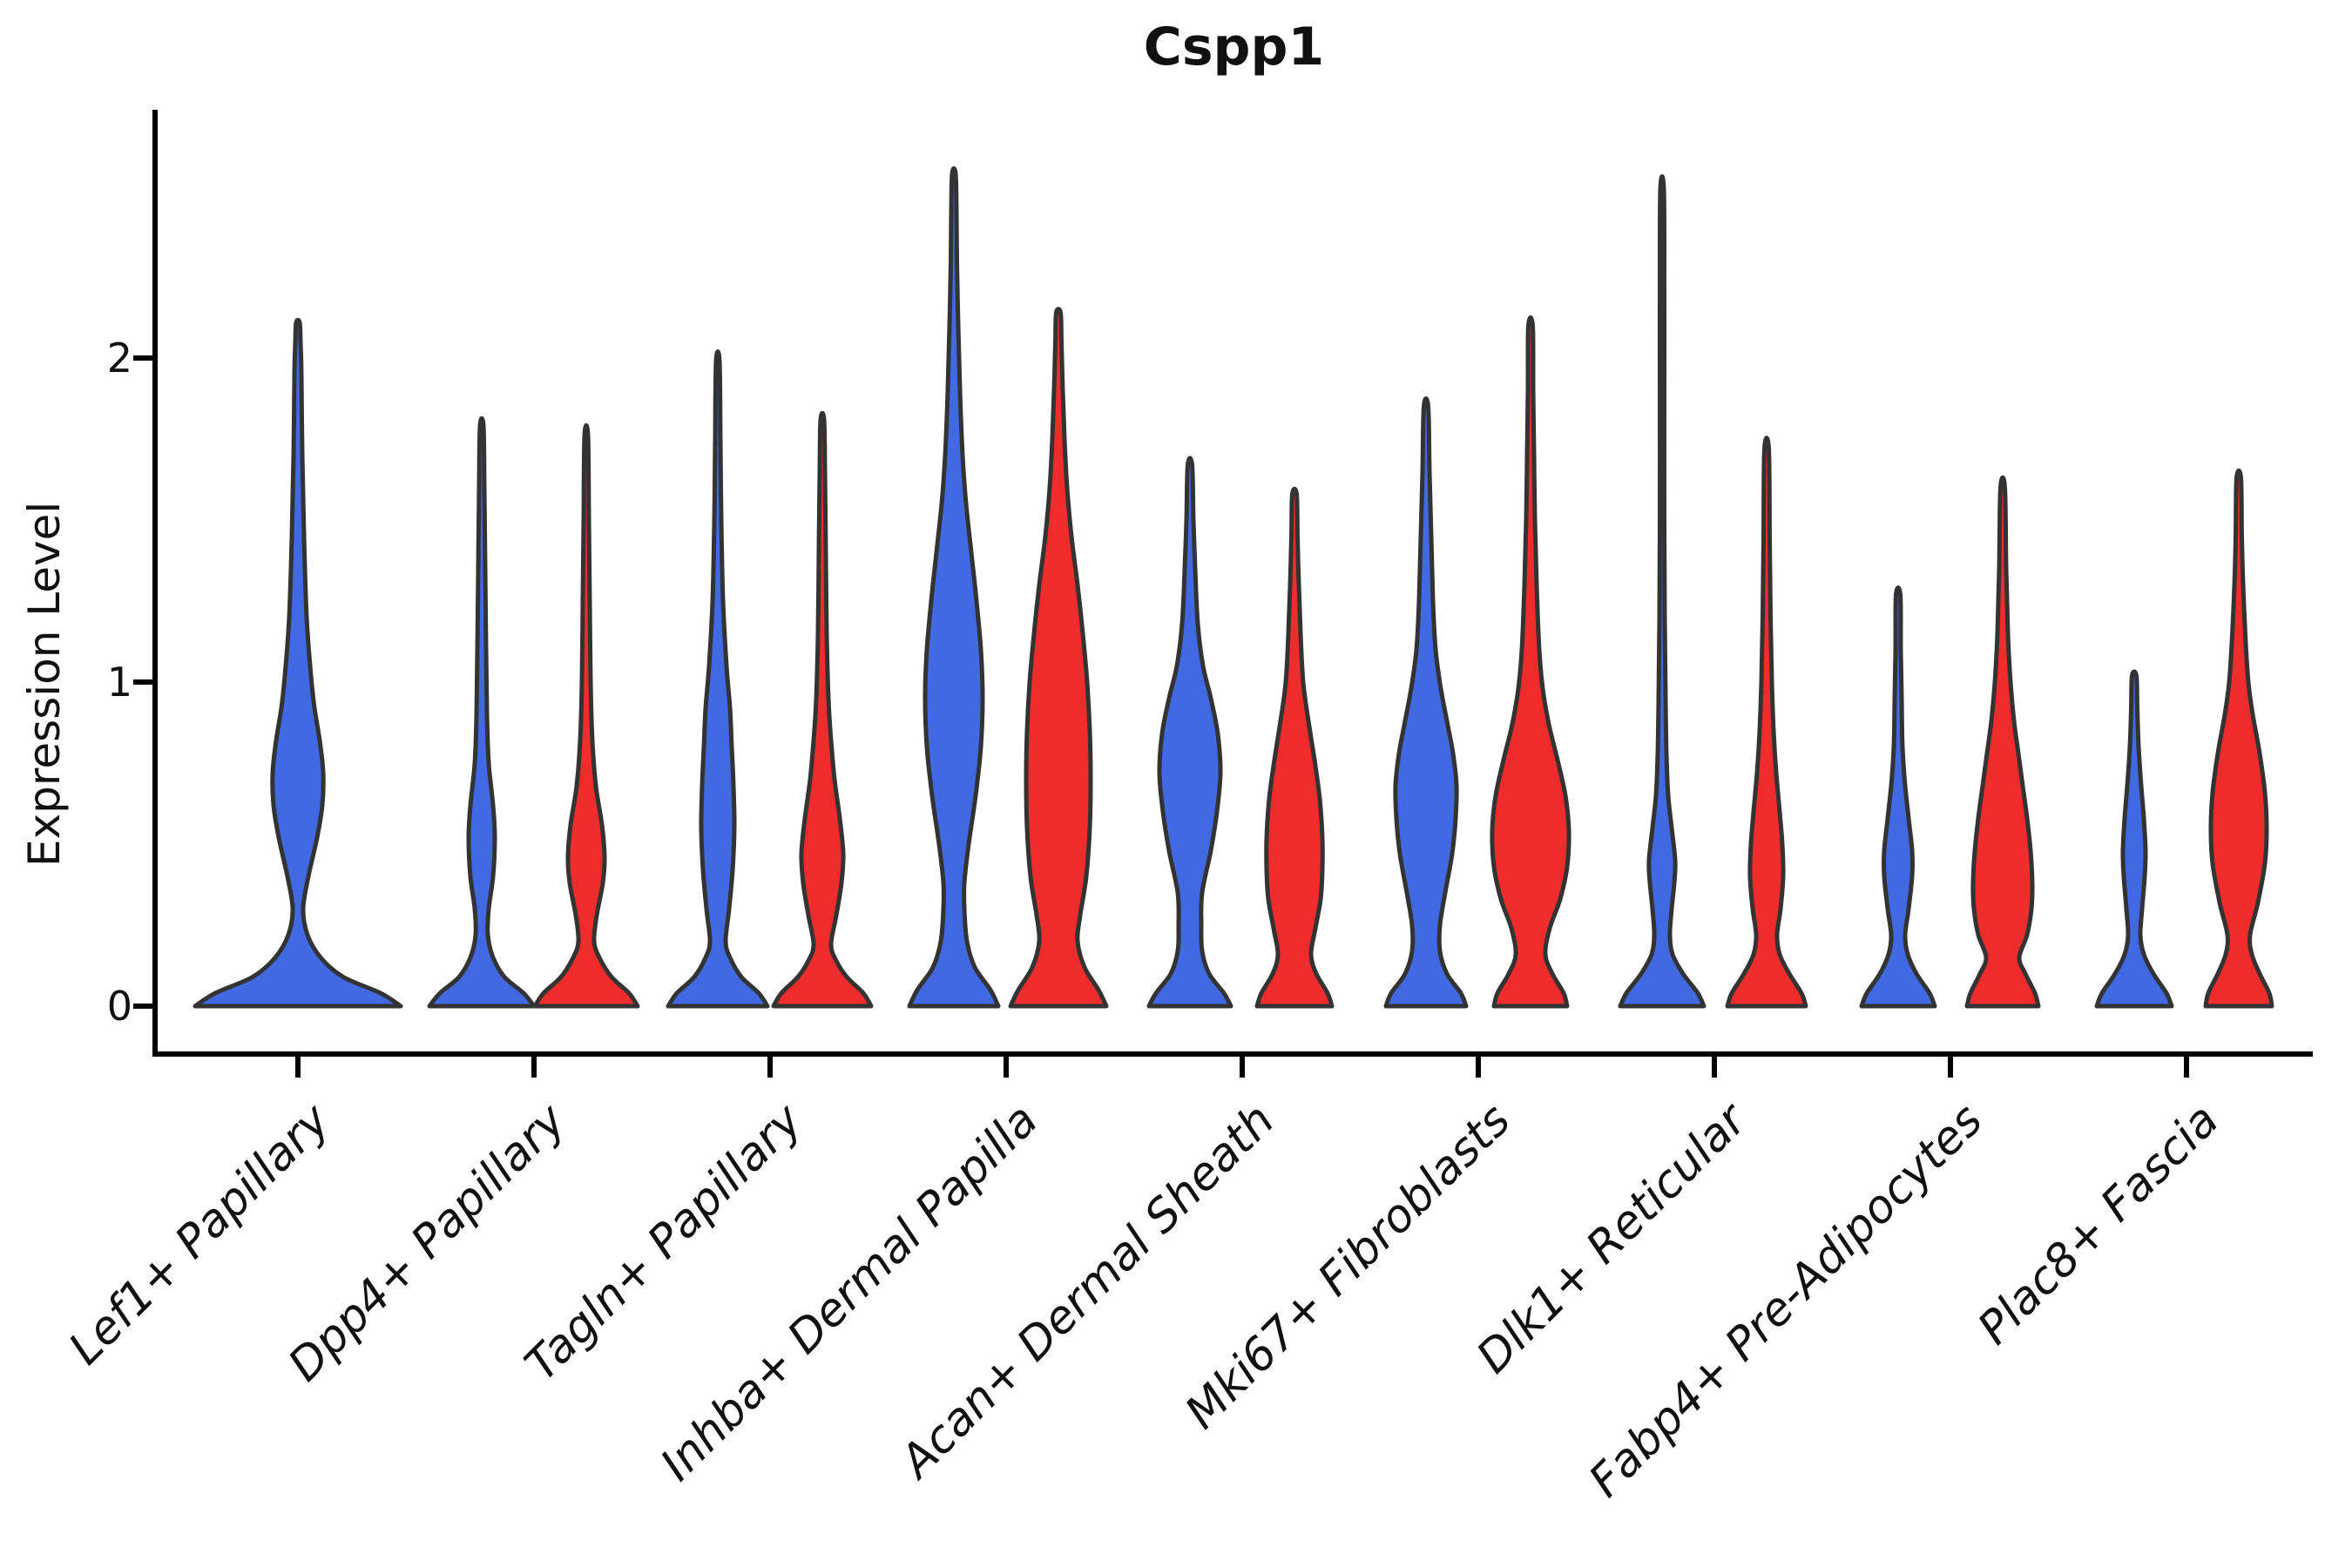  I want to click on violin-plac8-fascia-blue, so click(2134, 839).